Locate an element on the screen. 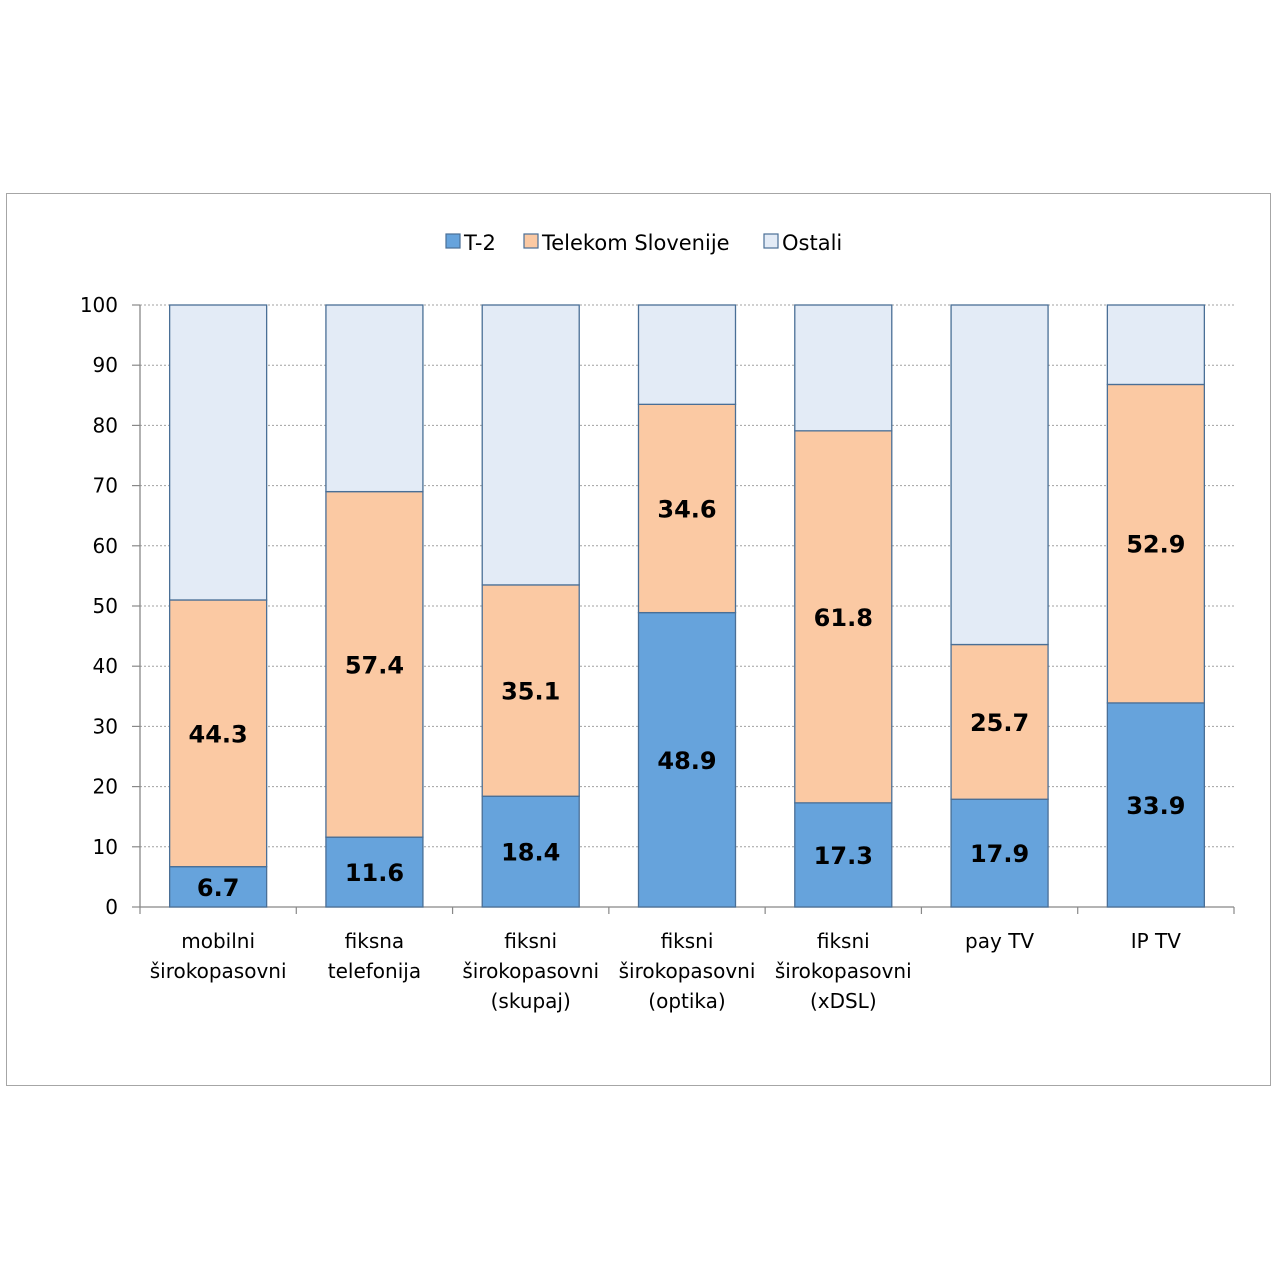 The height and width of the screenshot is (1280, 1280). x-category-label: (optika) is located at coordinates (686, 1001).